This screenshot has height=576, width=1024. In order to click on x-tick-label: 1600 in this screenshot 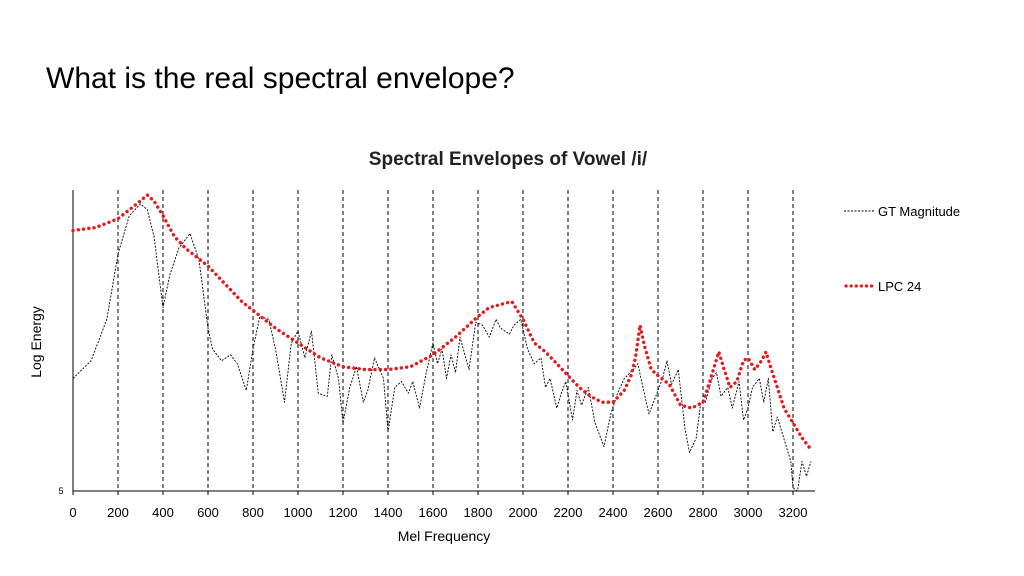, I will do `click(433, 512)`.